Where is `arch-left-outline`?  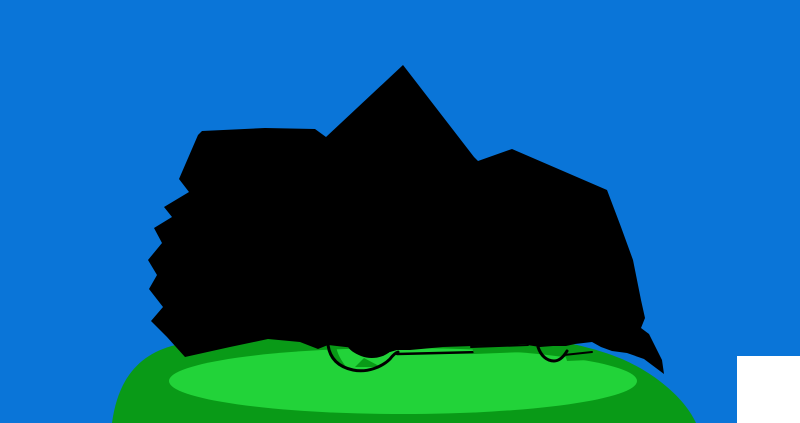 arch-left-outline is located at coordinates (363, 358).